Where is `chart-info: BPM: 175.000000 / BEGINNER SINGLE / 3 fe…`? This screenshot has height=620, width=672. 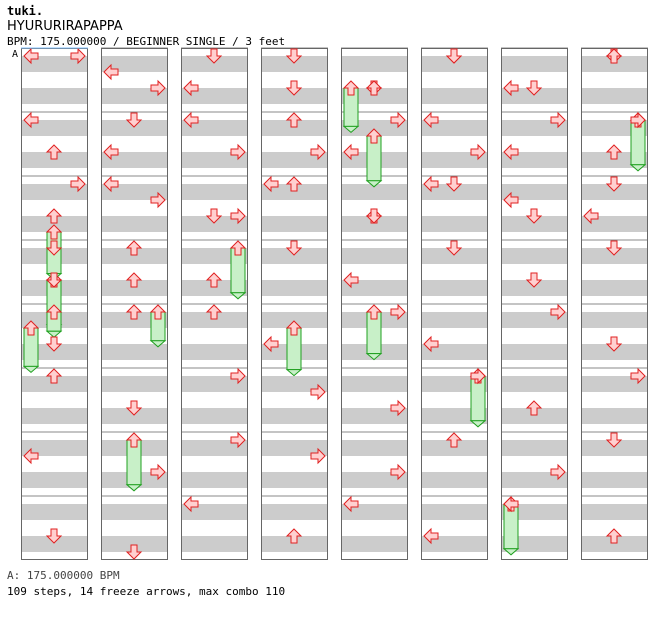
chart-info: BPM: 175.000000 / BEGINNER SINGLE / 3 fe… is located at coordinates (146, 41).